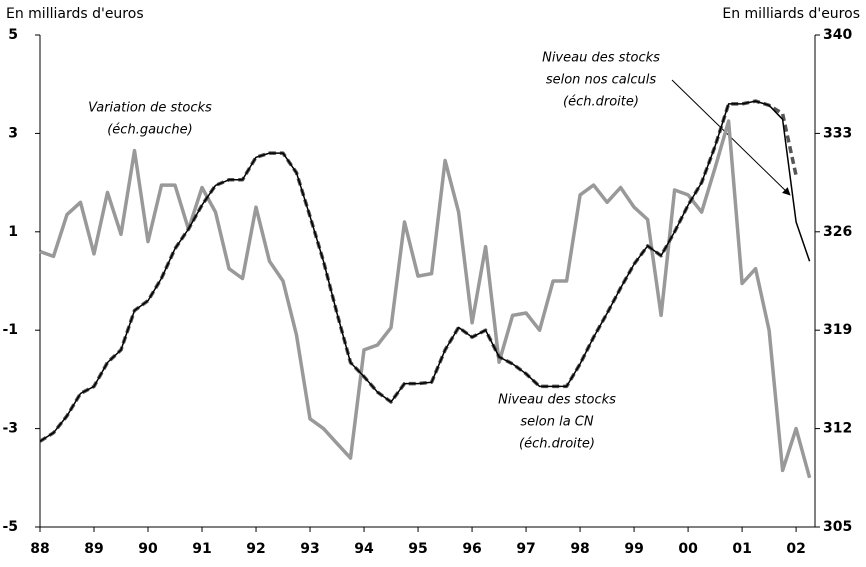  What do you see at coordinates (837, 527) in the screenshot?
I see `y2-tick-label: 305` at bounding box center [837, 527].